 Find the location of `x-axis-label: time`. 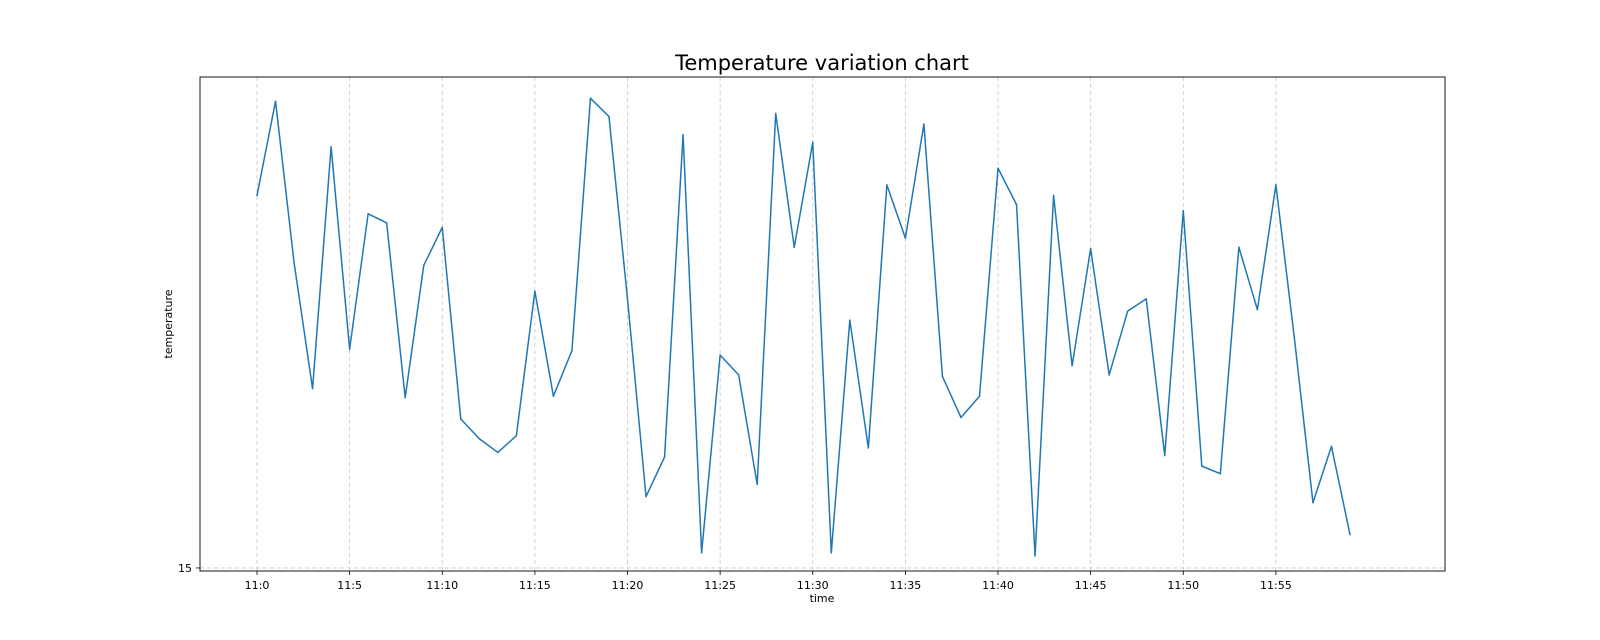

x-axis-label: time is located at coordinates (822, 598).